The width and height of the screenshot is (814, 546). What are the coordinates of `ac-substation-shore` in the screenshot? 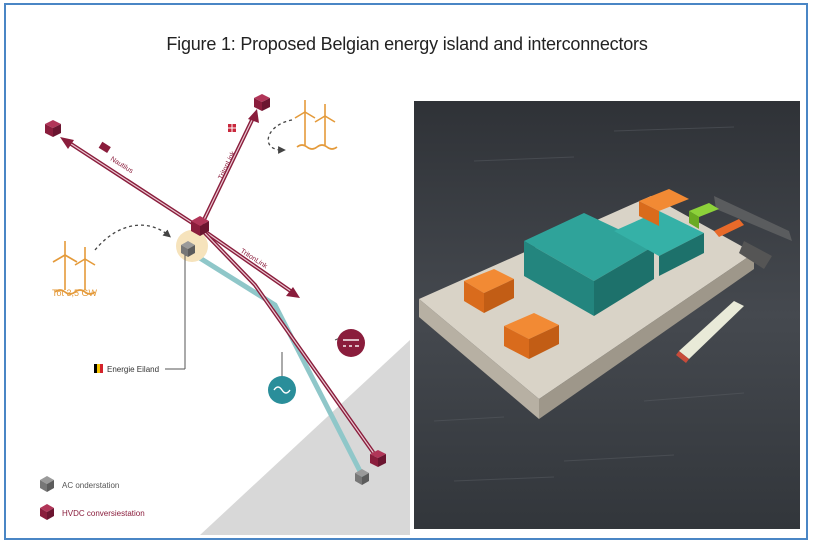 It's located at (362, 477).